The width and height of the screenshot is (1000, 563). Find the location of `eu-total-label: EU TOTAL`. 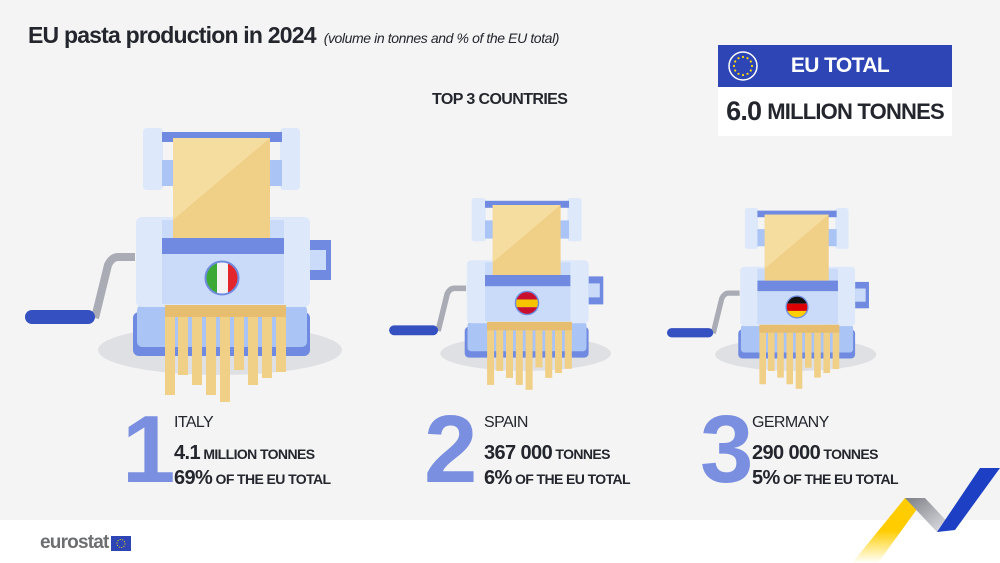

eu-total-label: EU TOTAL is located at coordinates (840, 65).